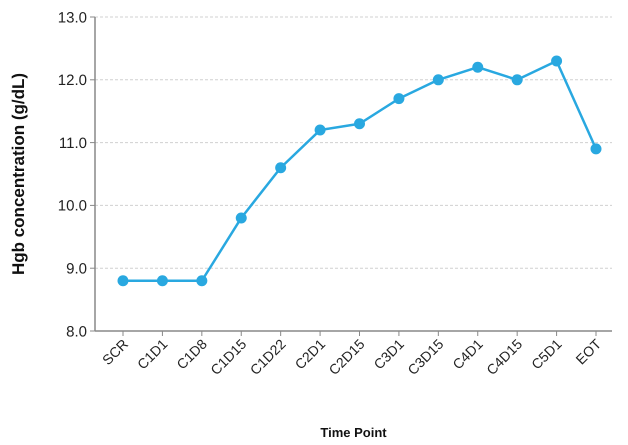 The width and height of the screenshot is (628, 445). I want to click on y-tick-label: 13.0, so click(72, 17).